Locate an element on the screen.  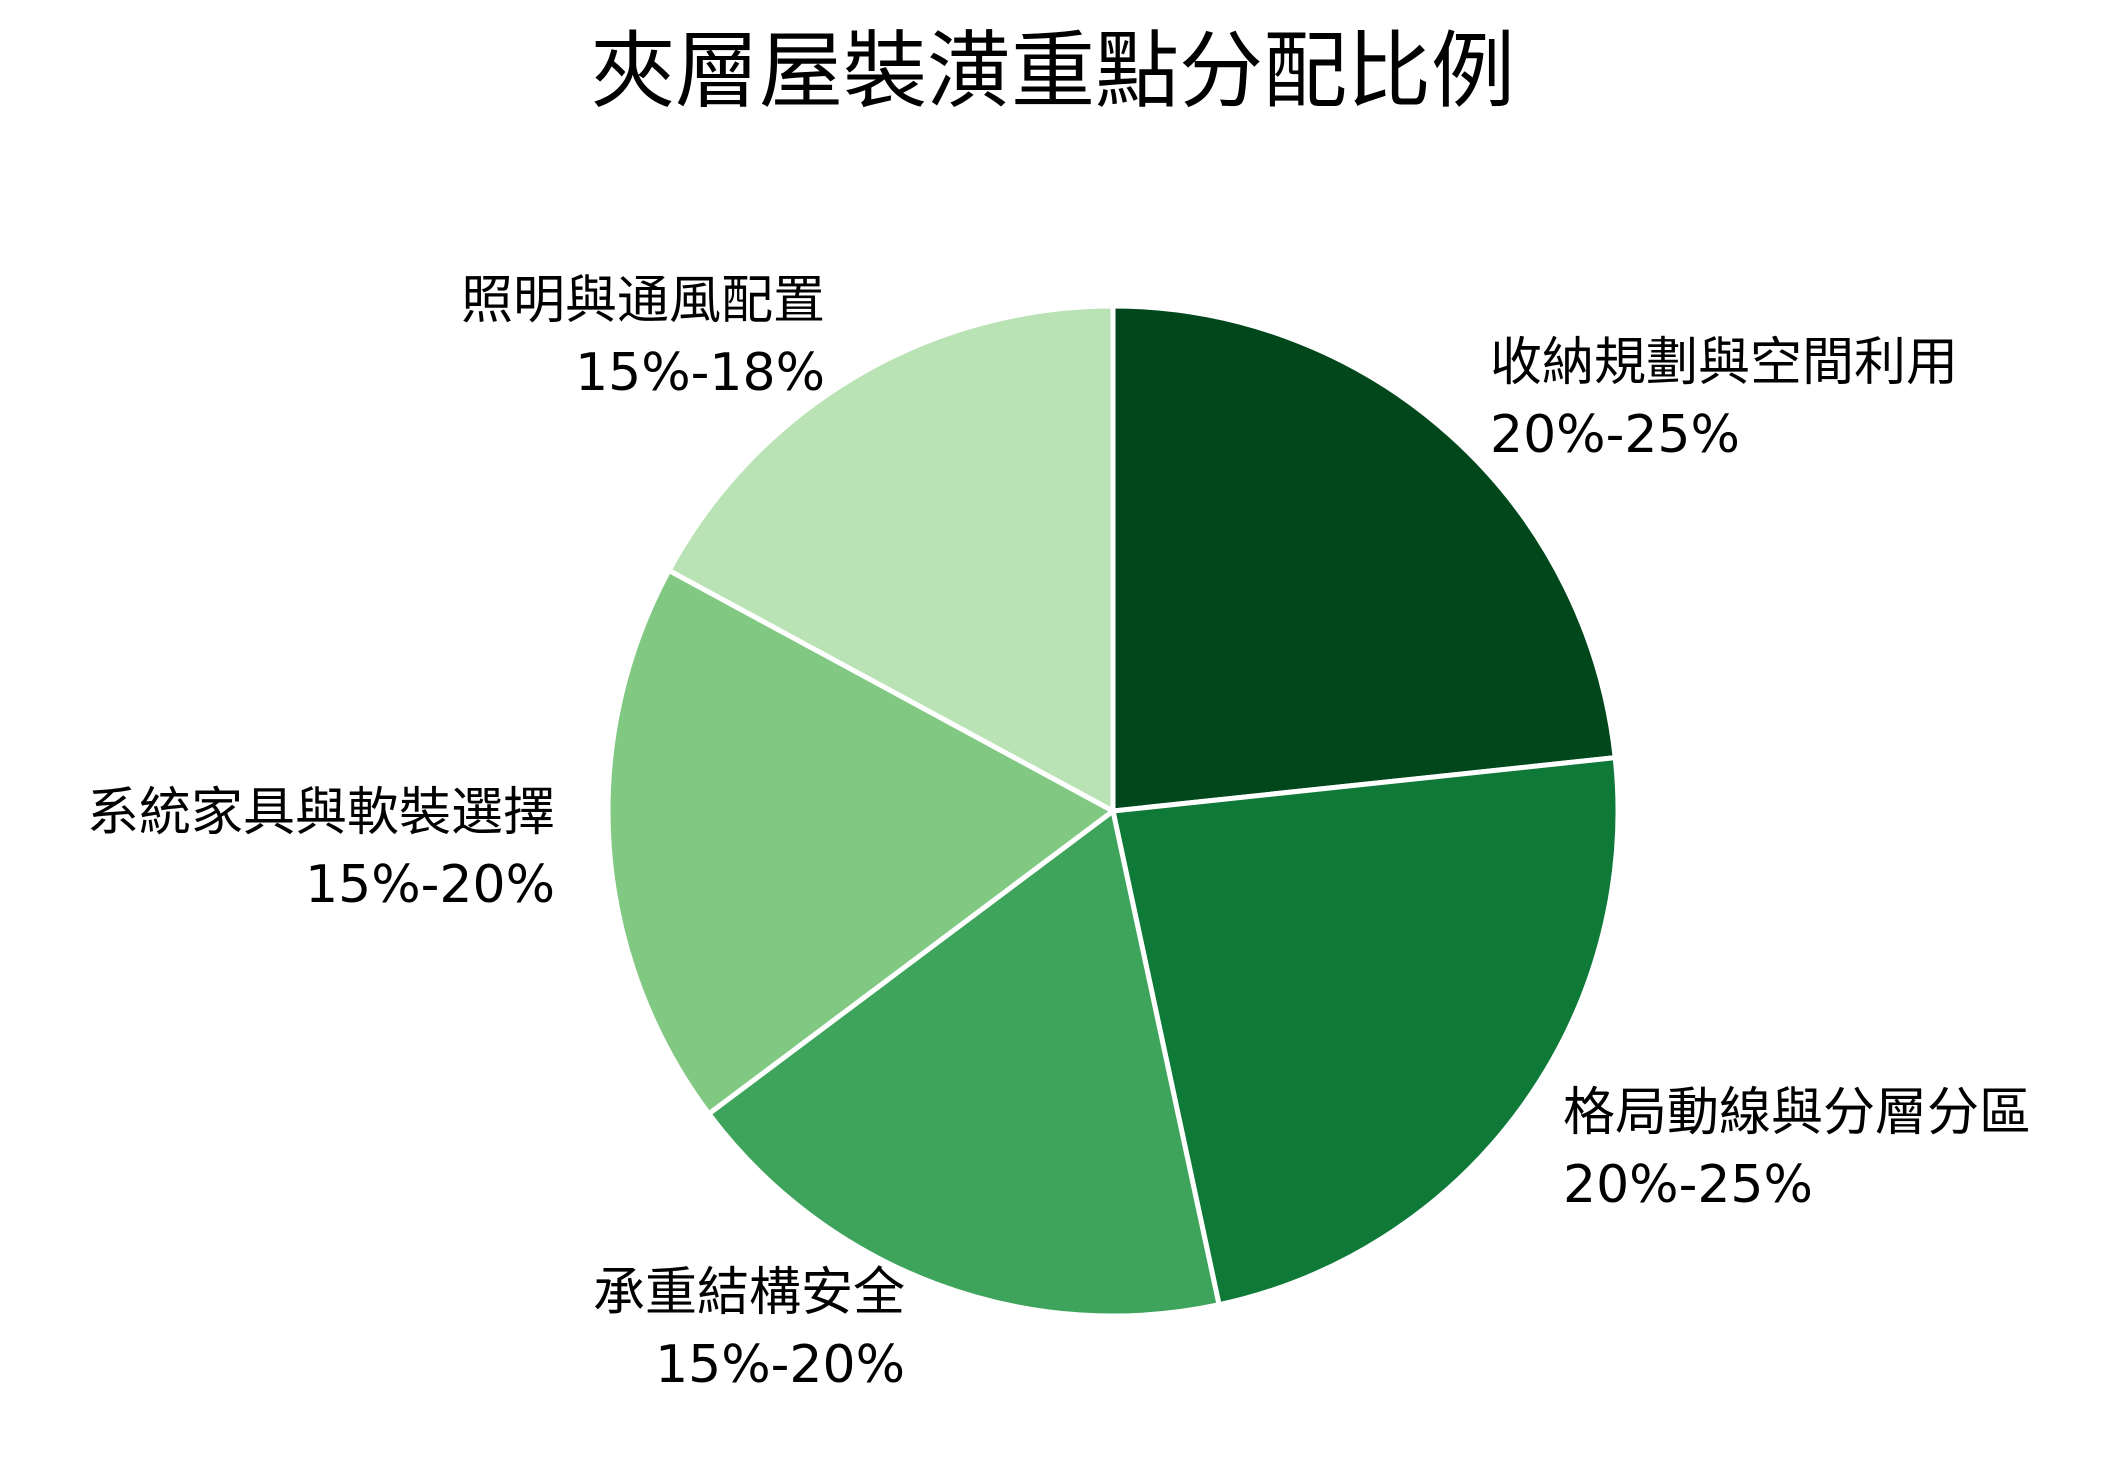
slice-range-4: 15%-20% is located at coordinates (430, 885).